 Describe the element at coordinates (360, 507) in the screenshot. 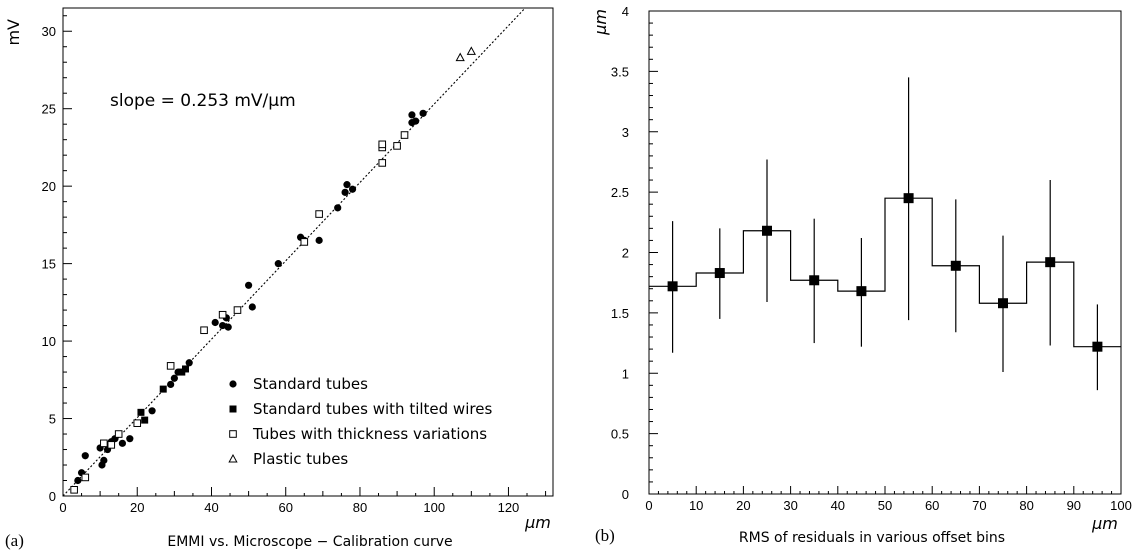

I see `x-tick-label: 80` at that location.